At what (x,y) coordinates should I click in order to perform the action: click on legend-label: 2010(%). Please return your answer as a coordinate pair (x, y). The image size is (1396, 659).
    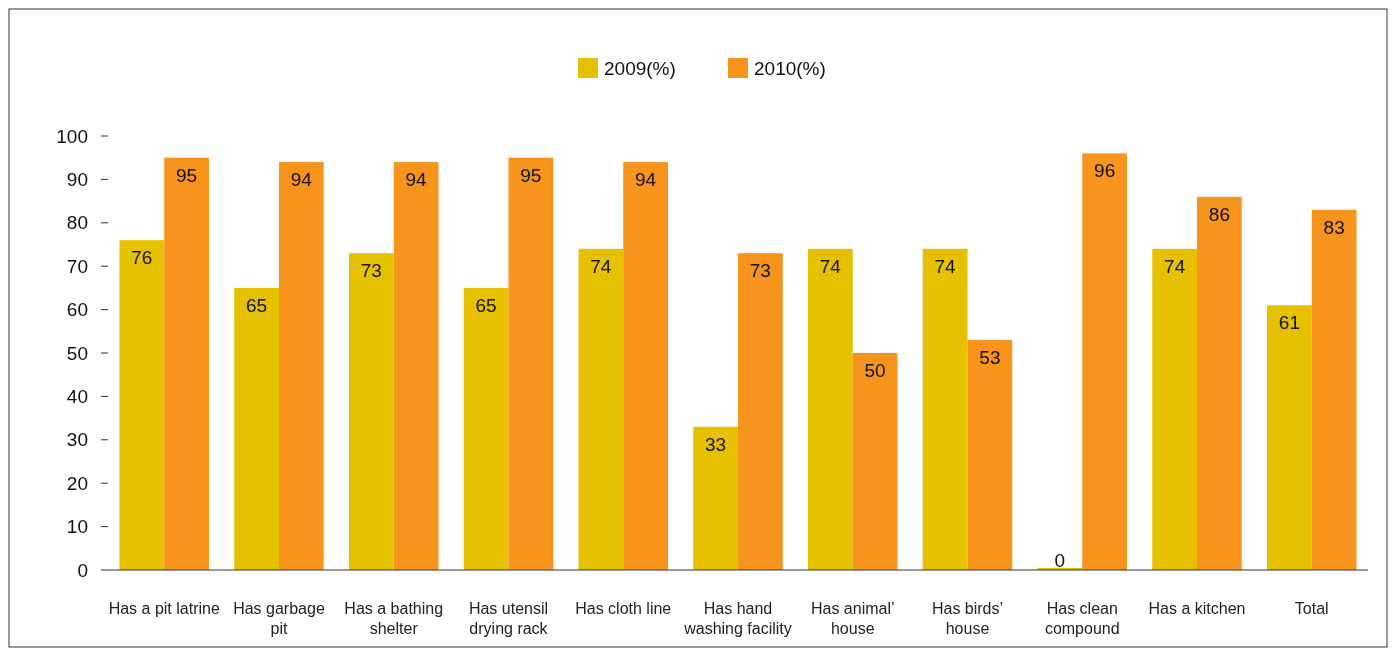
    Looking at the image, I should click on (790, 68).